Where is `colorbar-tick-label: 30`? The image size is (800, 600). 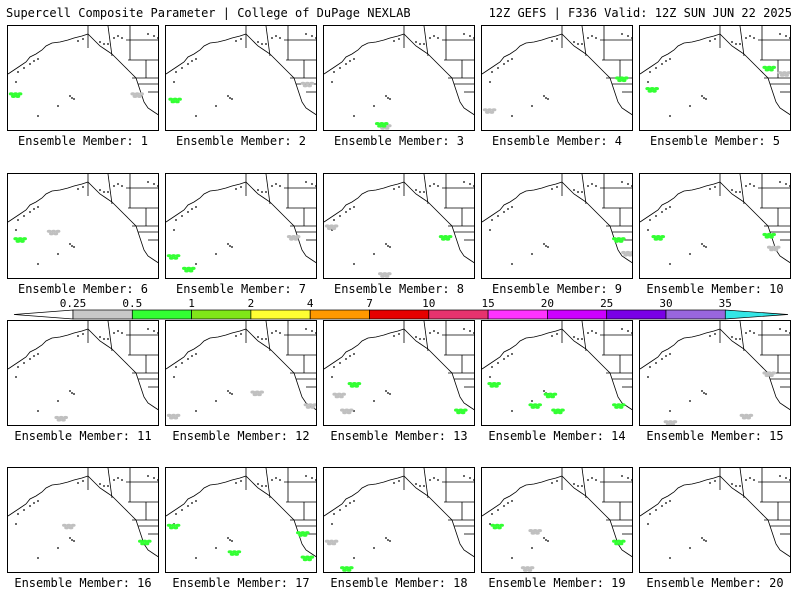
colorbar-tick-label: 30 is located at coordinates (665, 303).